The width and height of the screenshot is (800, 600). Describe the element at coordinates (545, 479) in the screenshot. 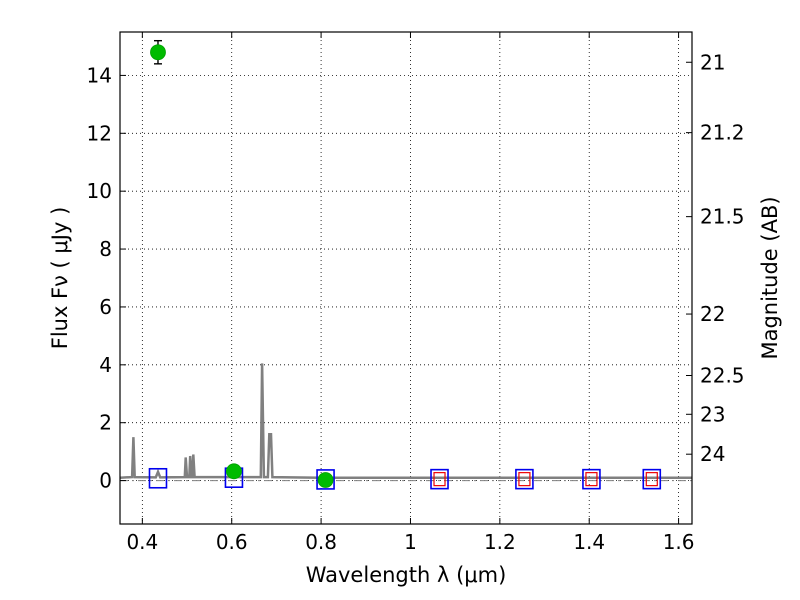

I see `upper-limits-group` at that location.